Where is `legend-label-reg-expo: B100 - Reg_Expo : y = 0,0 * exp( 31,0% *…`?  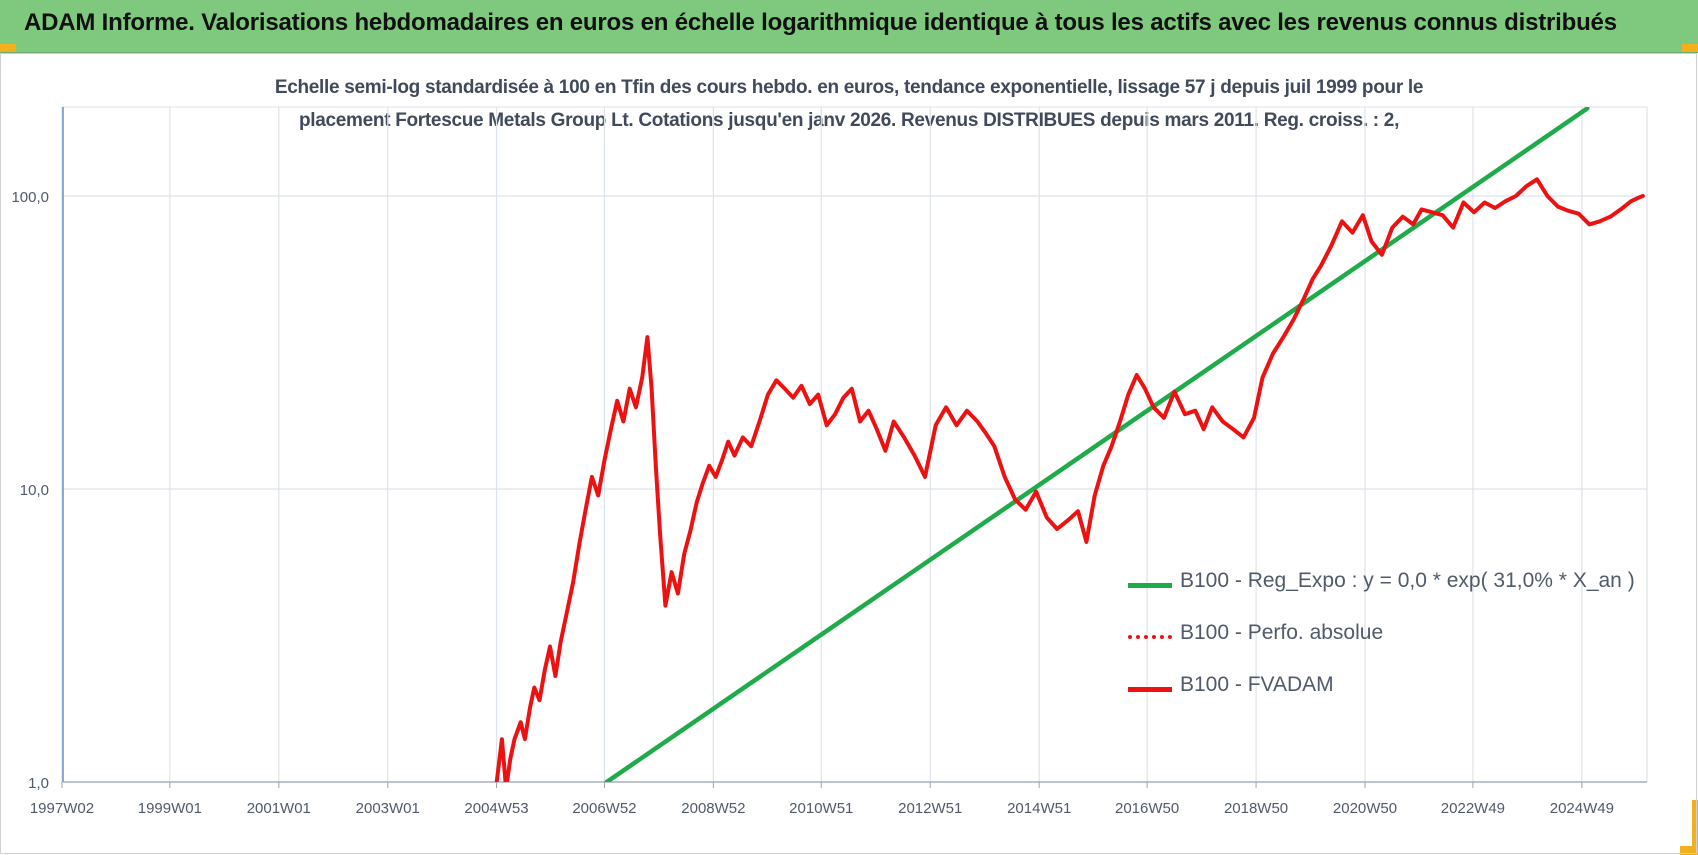 legend-label-reg-expo: B100 - Reg_Expo : y = 0,0 * exp( 31,0% *… is located at coordinates (1407, 580).